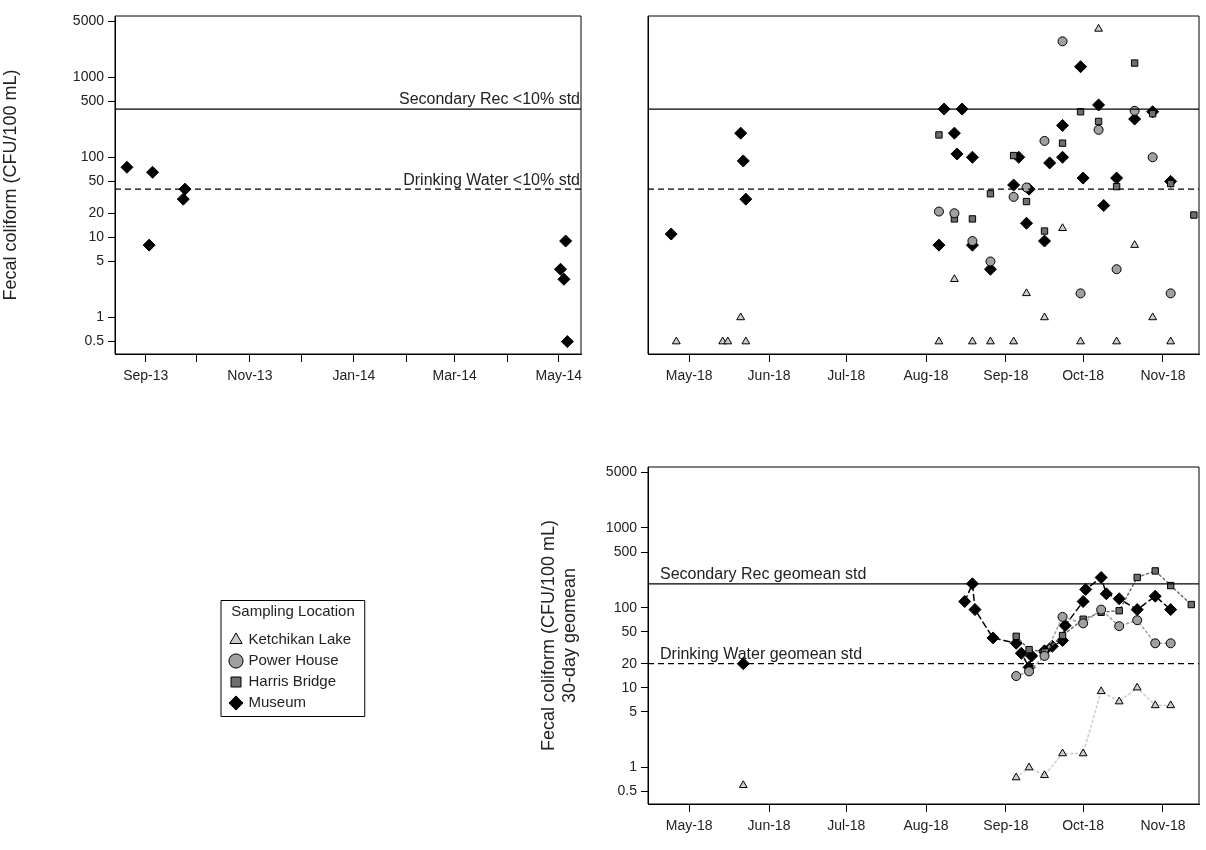 This screenshot has width=1206, height=850. What do you see at coordinates (300, 639) in the screenshot?
I see `legend-label: Ketchikan Lake` at bounding box center [300, 639].